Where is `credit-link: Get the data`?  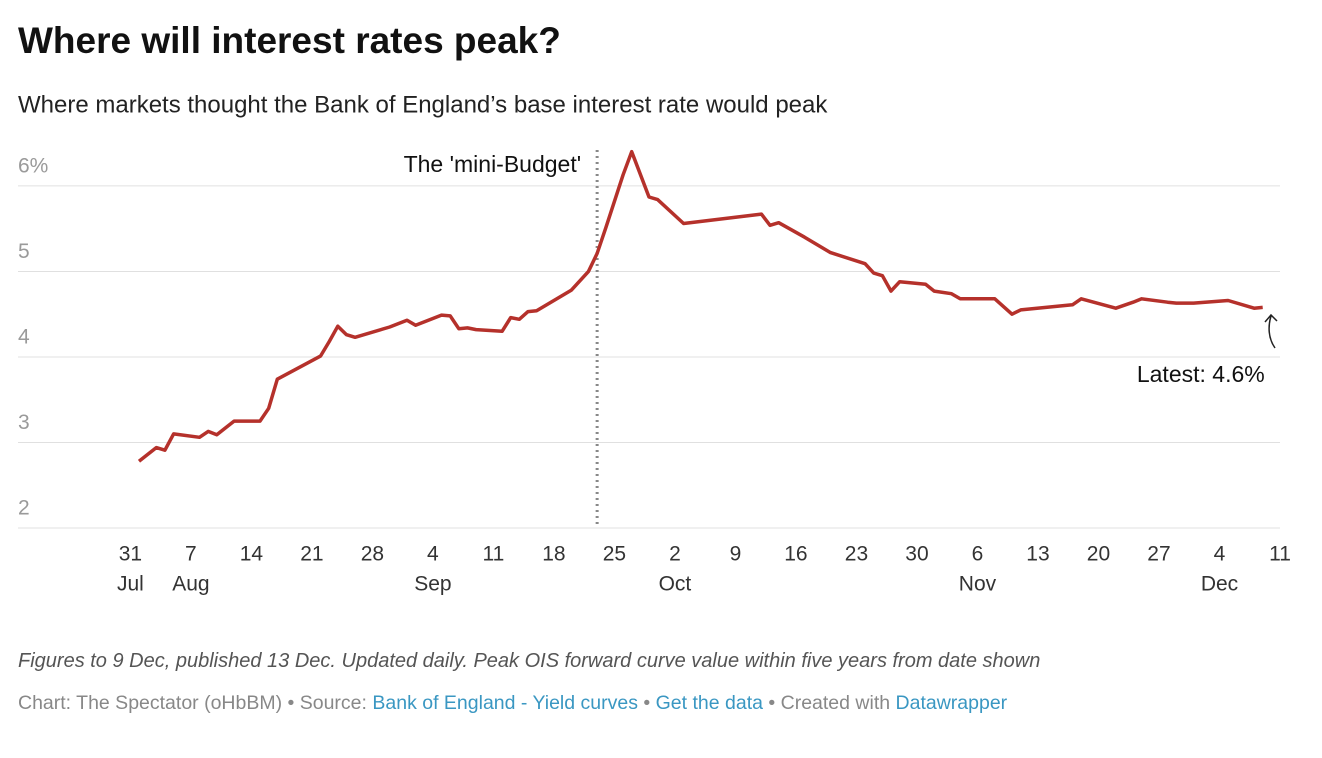
credit-link: Get the data is located at coordinates (709, 703).